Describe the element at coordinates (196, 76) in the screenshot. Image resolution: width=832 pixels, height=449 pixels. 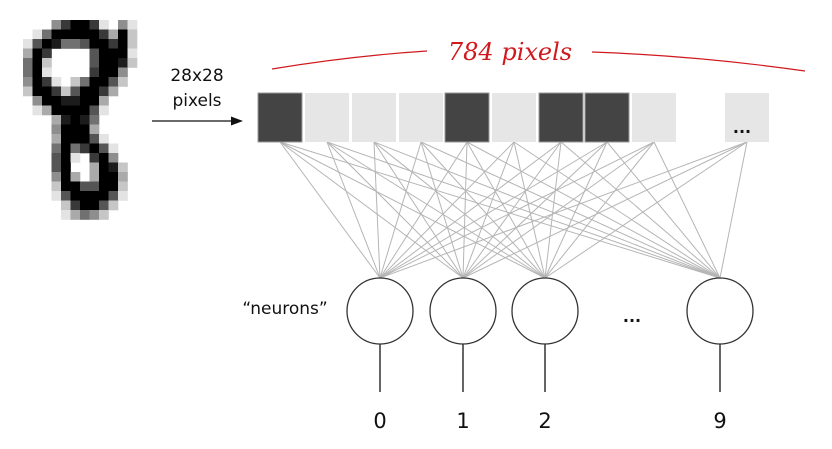
I see `input-size-label: 28x28` at that location.